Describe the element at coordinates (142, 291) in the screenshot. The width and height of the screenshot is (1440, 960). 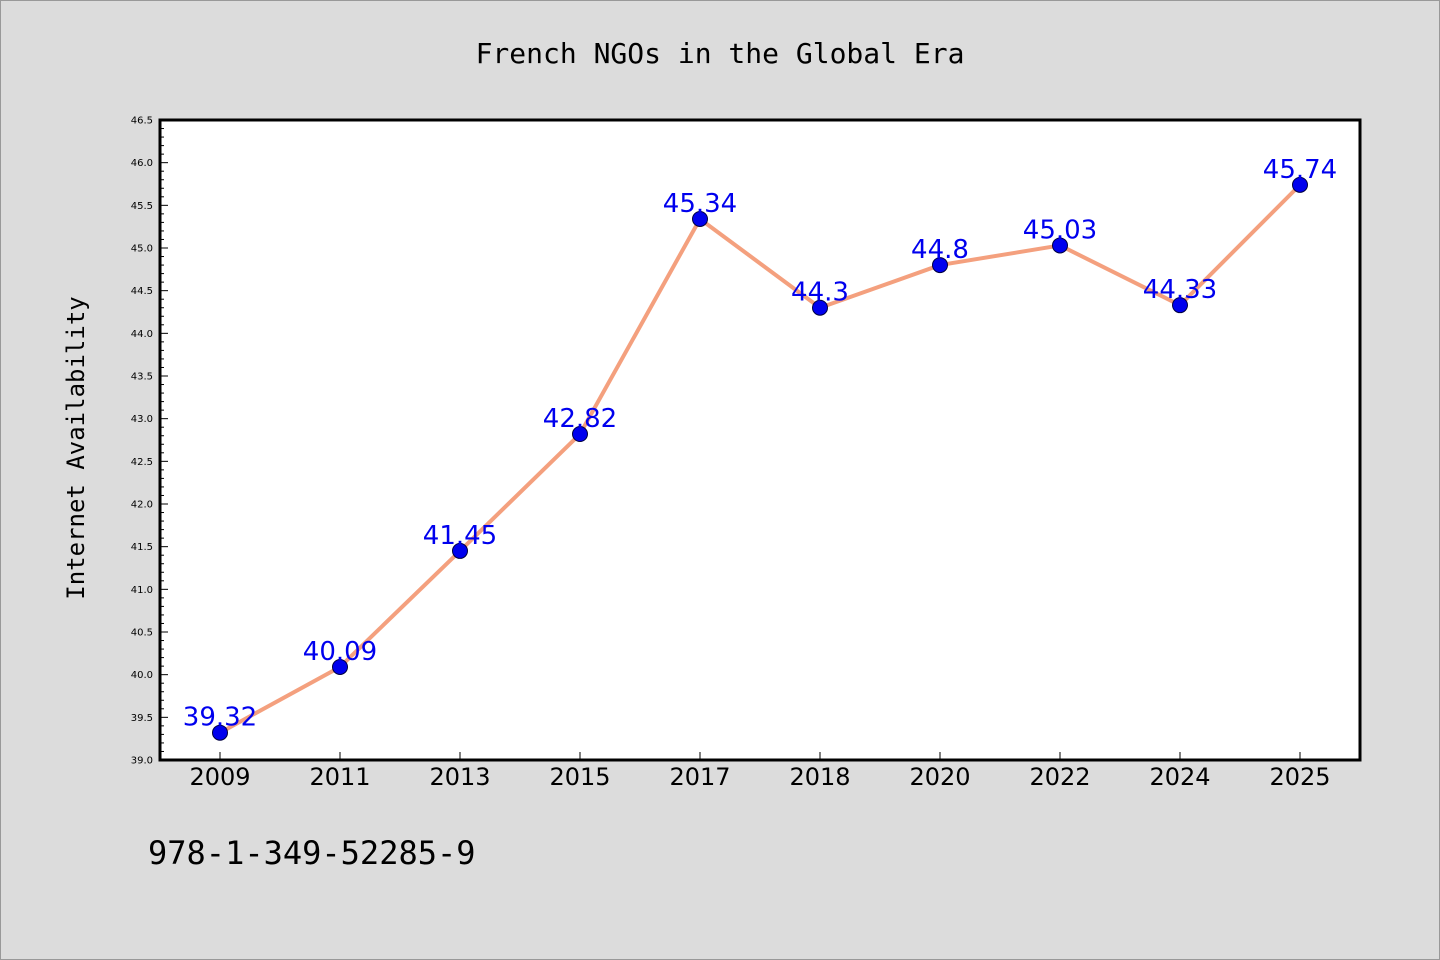
I see `y-tick-label: 44.5` at that location.